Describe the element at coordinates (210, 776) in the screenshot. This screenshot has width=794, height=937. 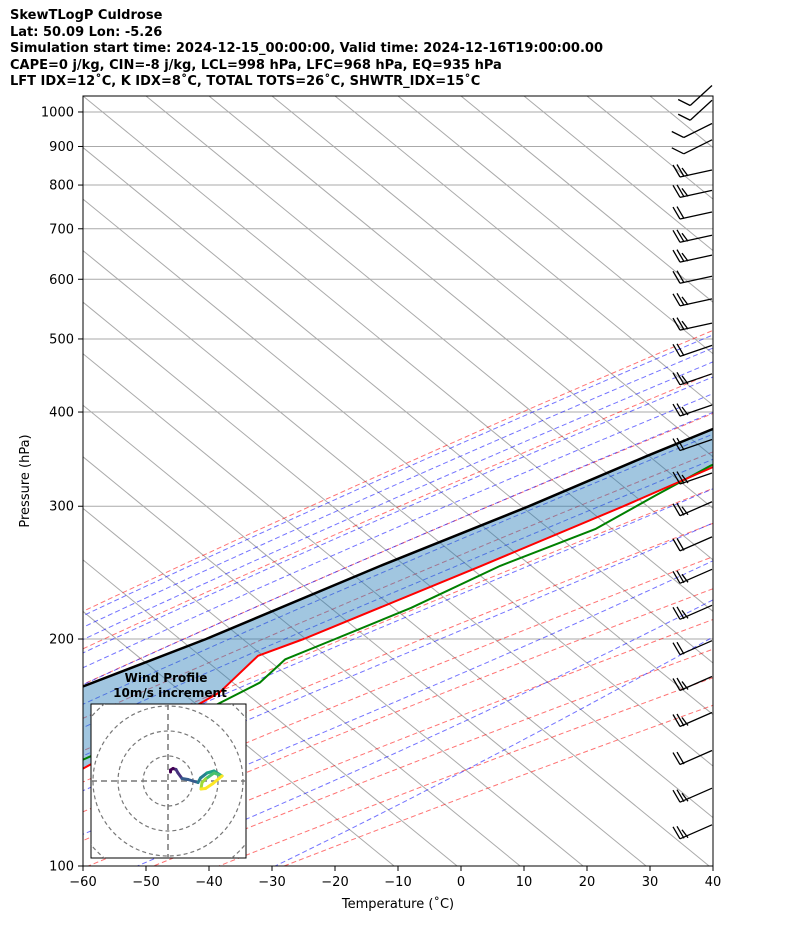
I see `hodograph-segment` at that location.